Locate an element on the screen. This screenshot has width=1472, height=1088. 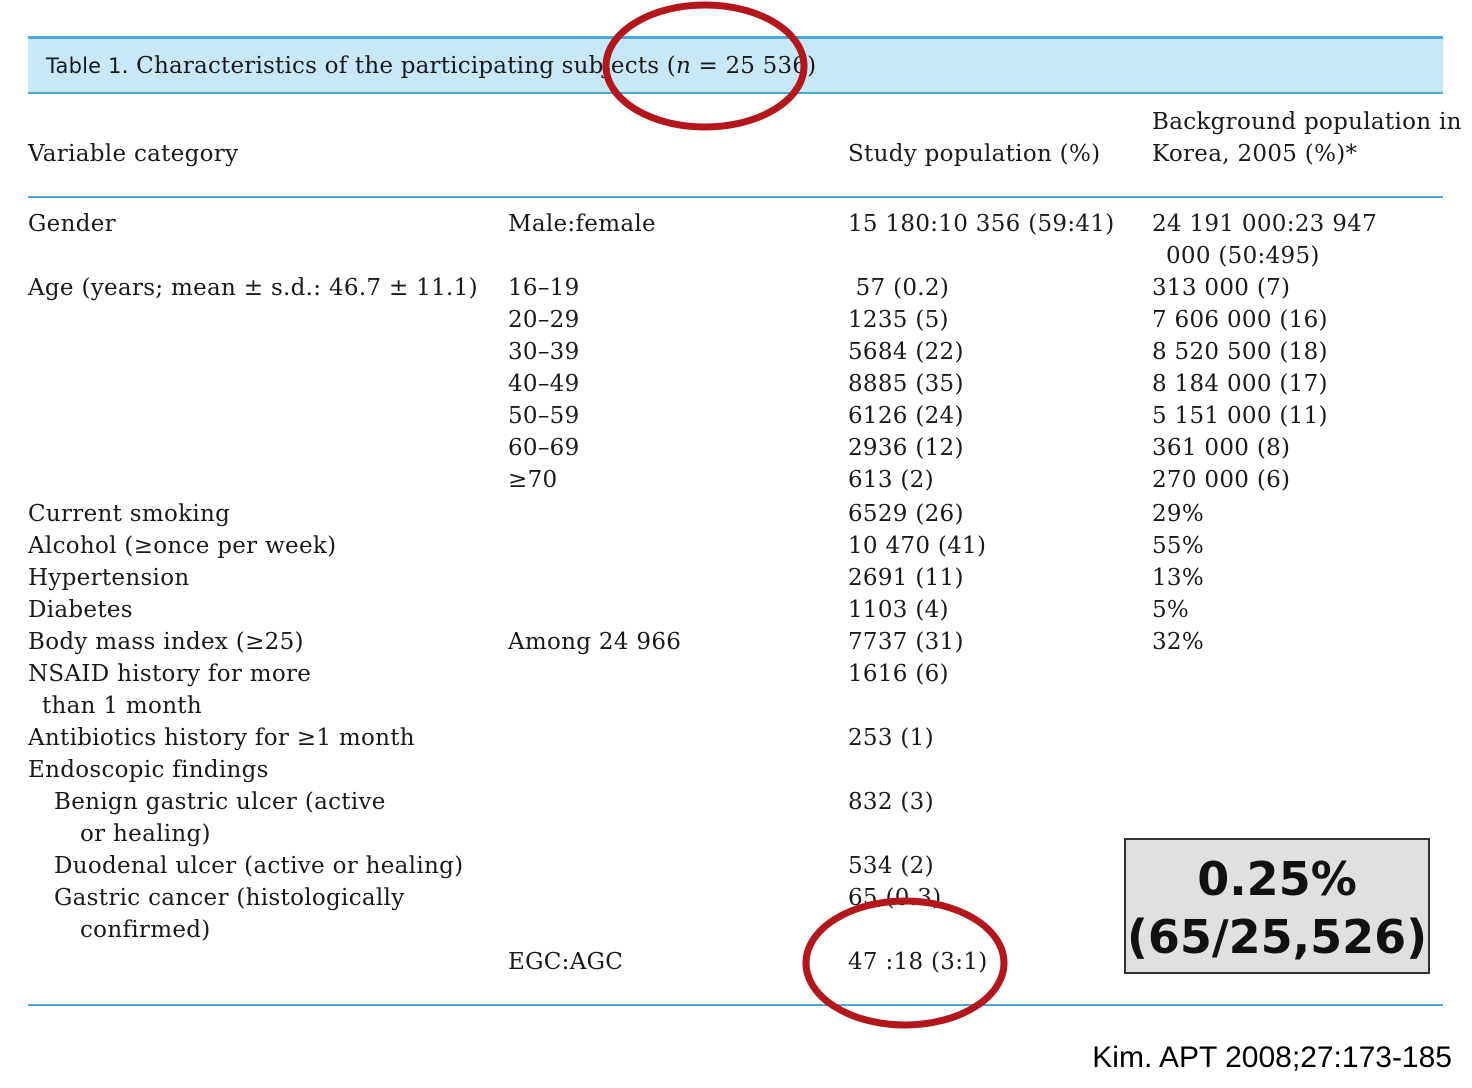
cell-variable: Current smoking is located at coordinates (129, 514).